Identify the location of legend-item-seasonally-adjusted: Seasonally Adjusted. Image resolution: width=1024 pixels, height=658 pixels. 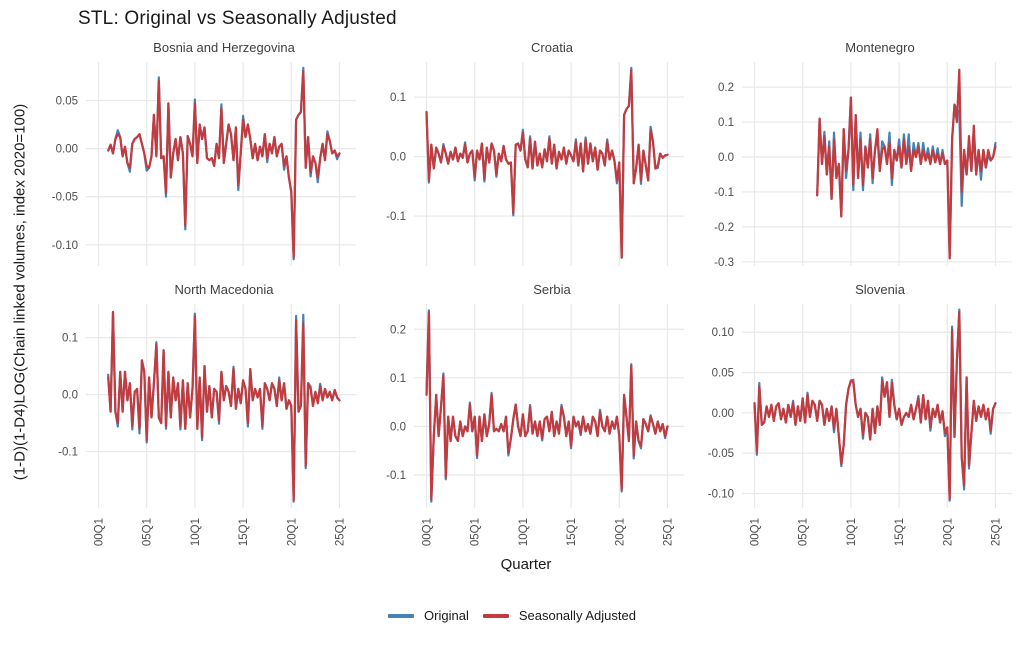
(559, 615).